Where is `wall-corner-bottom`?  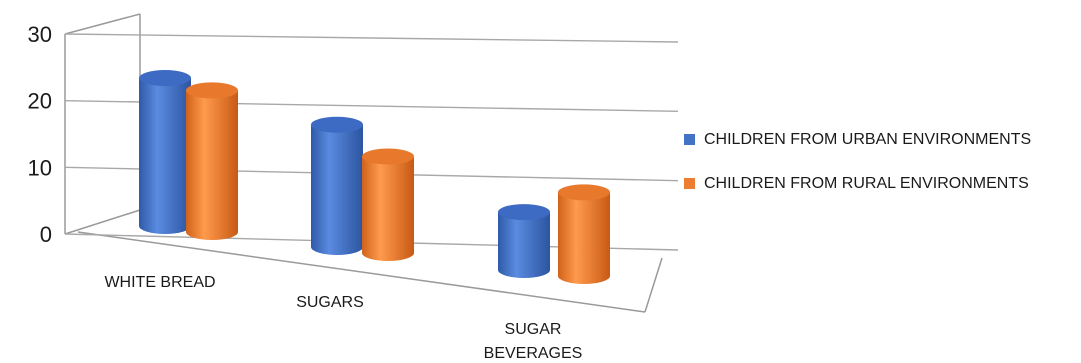 wall-corner-bottom is located at coordinates (102, 222).